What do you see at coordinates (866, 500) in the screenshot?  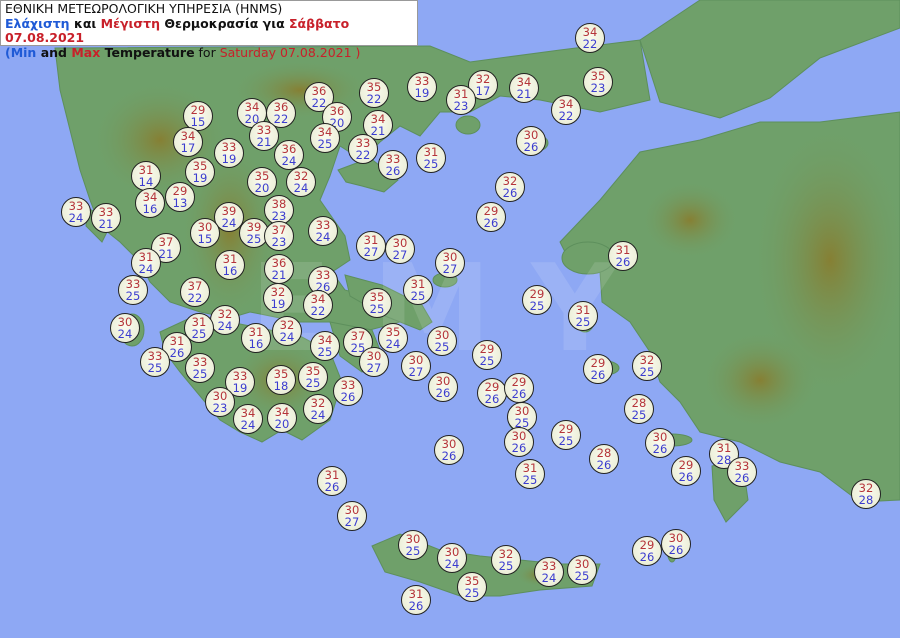 I see `min-temperature: 28` at bounding box center [866, 500].